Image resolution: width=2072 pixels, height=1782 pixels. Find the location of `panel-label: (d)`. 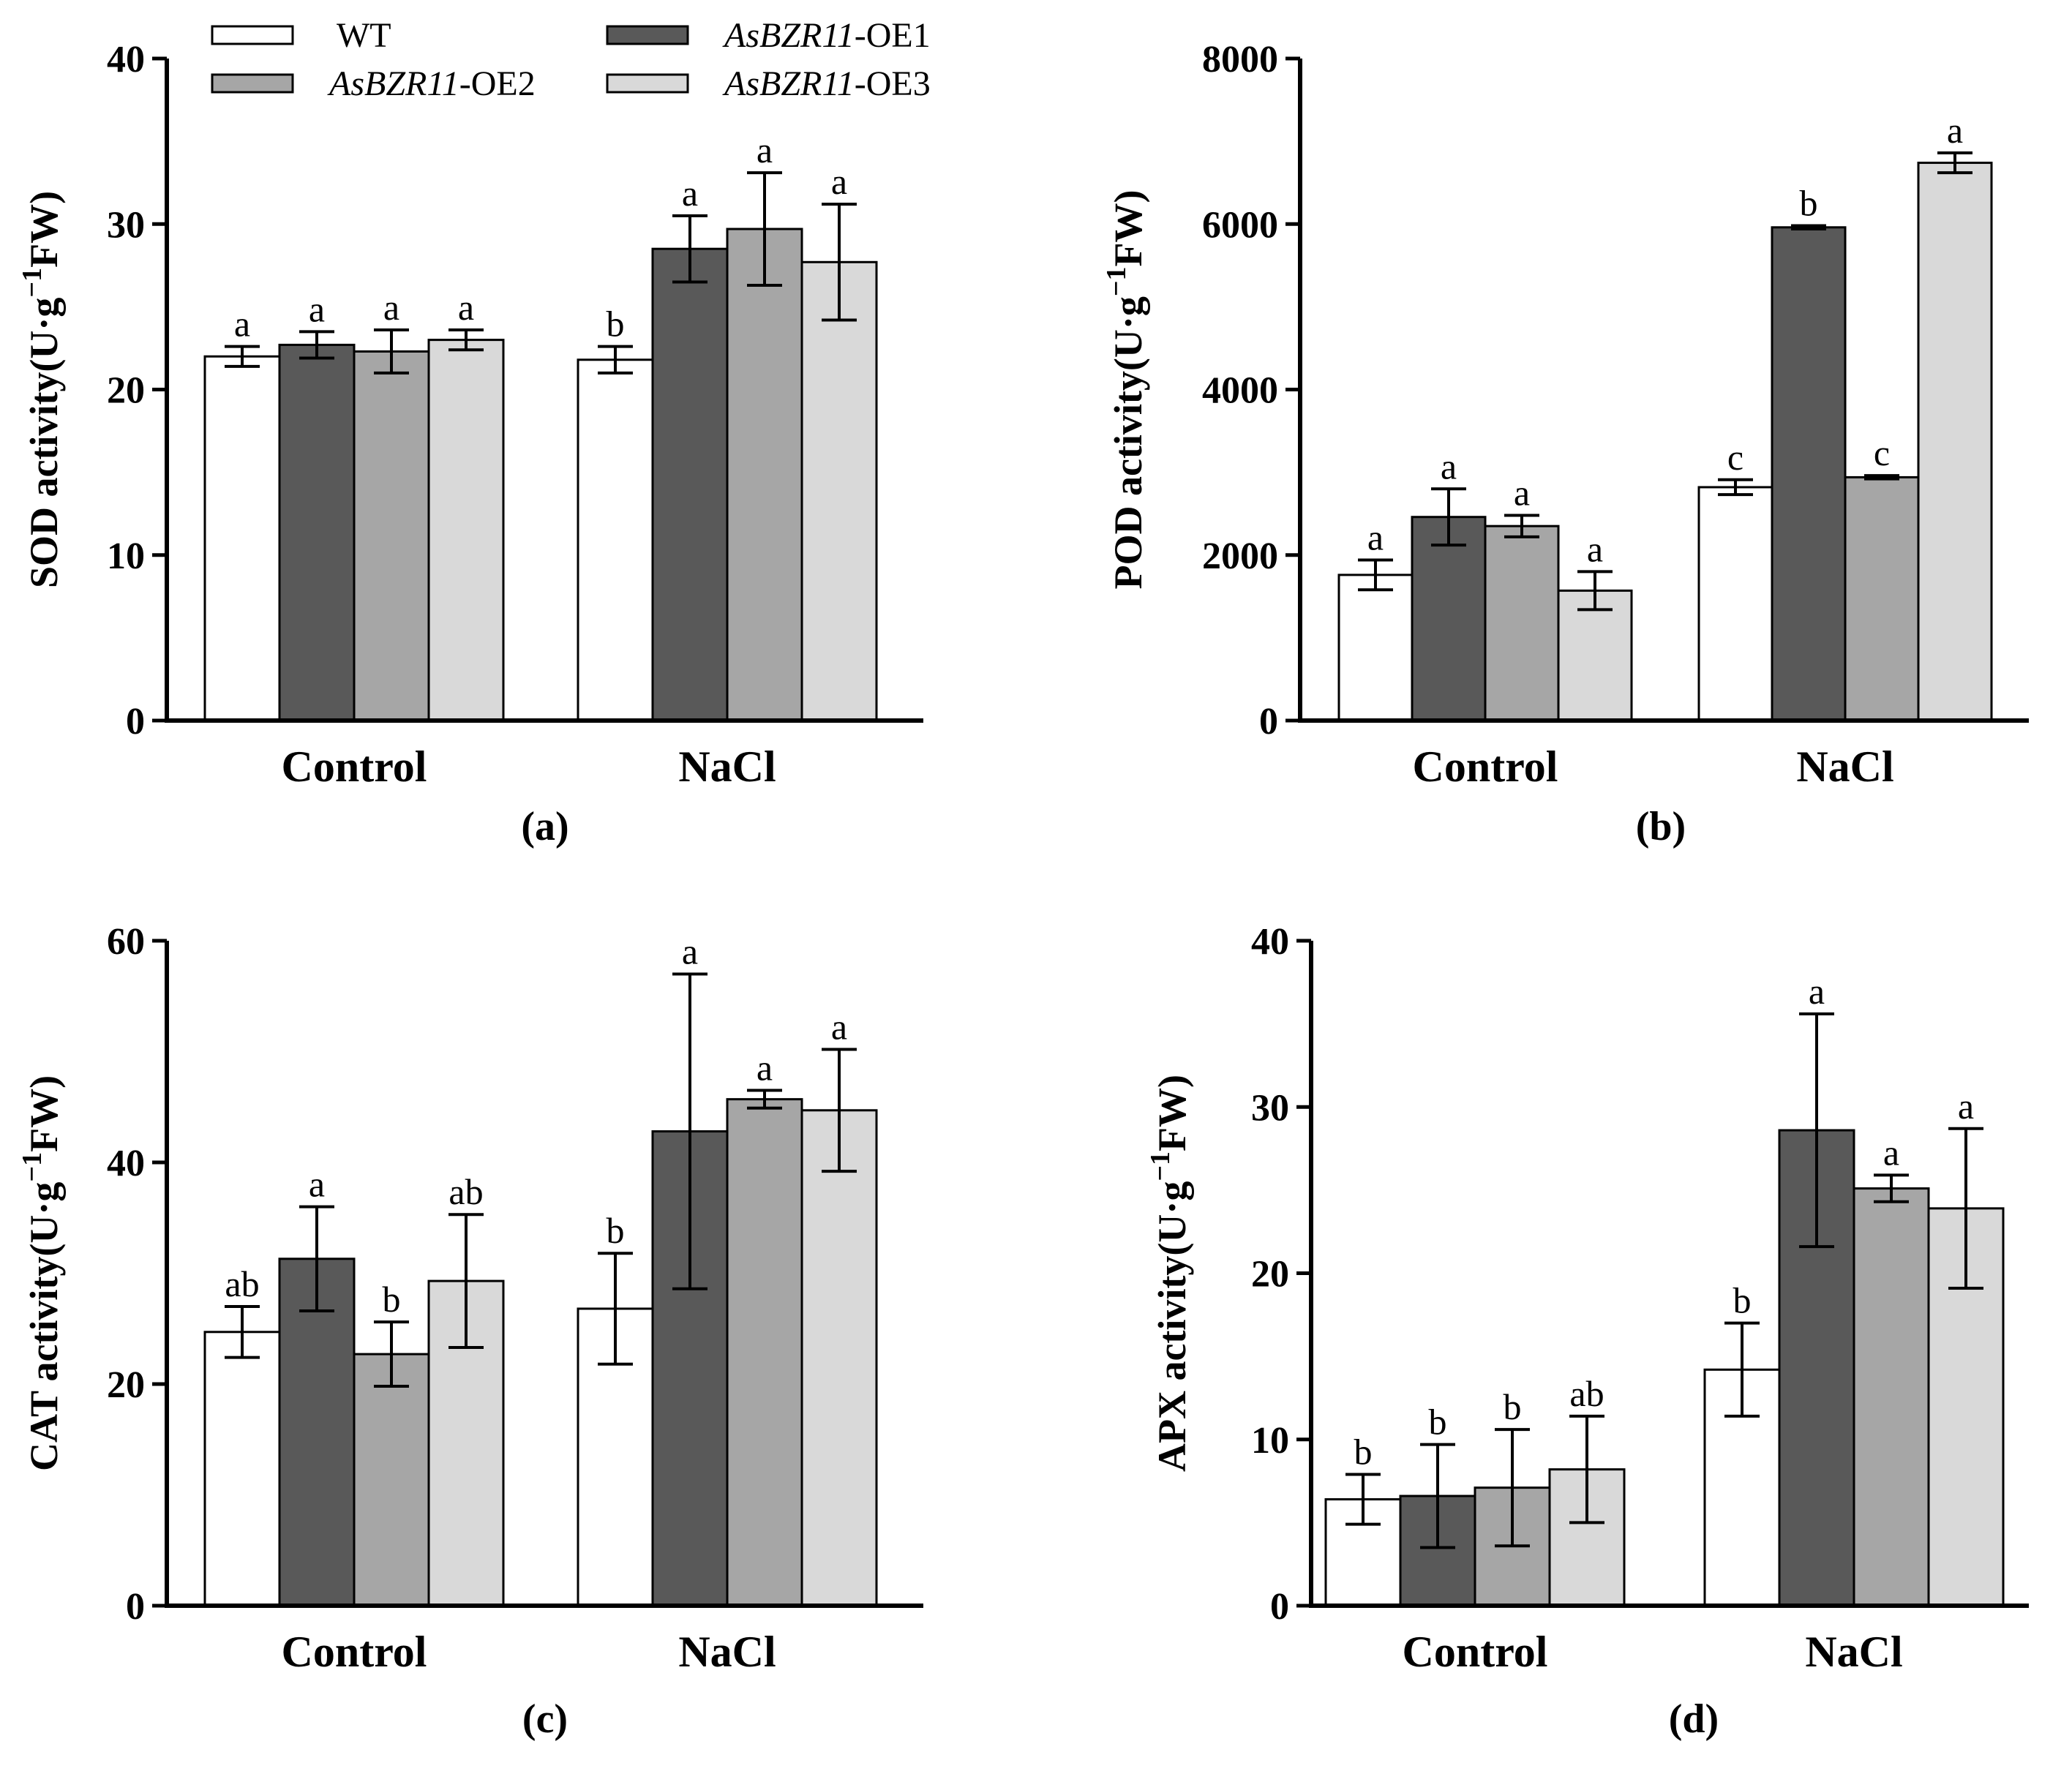

panel-label: (d) is located at coordinates (1694, 1719).